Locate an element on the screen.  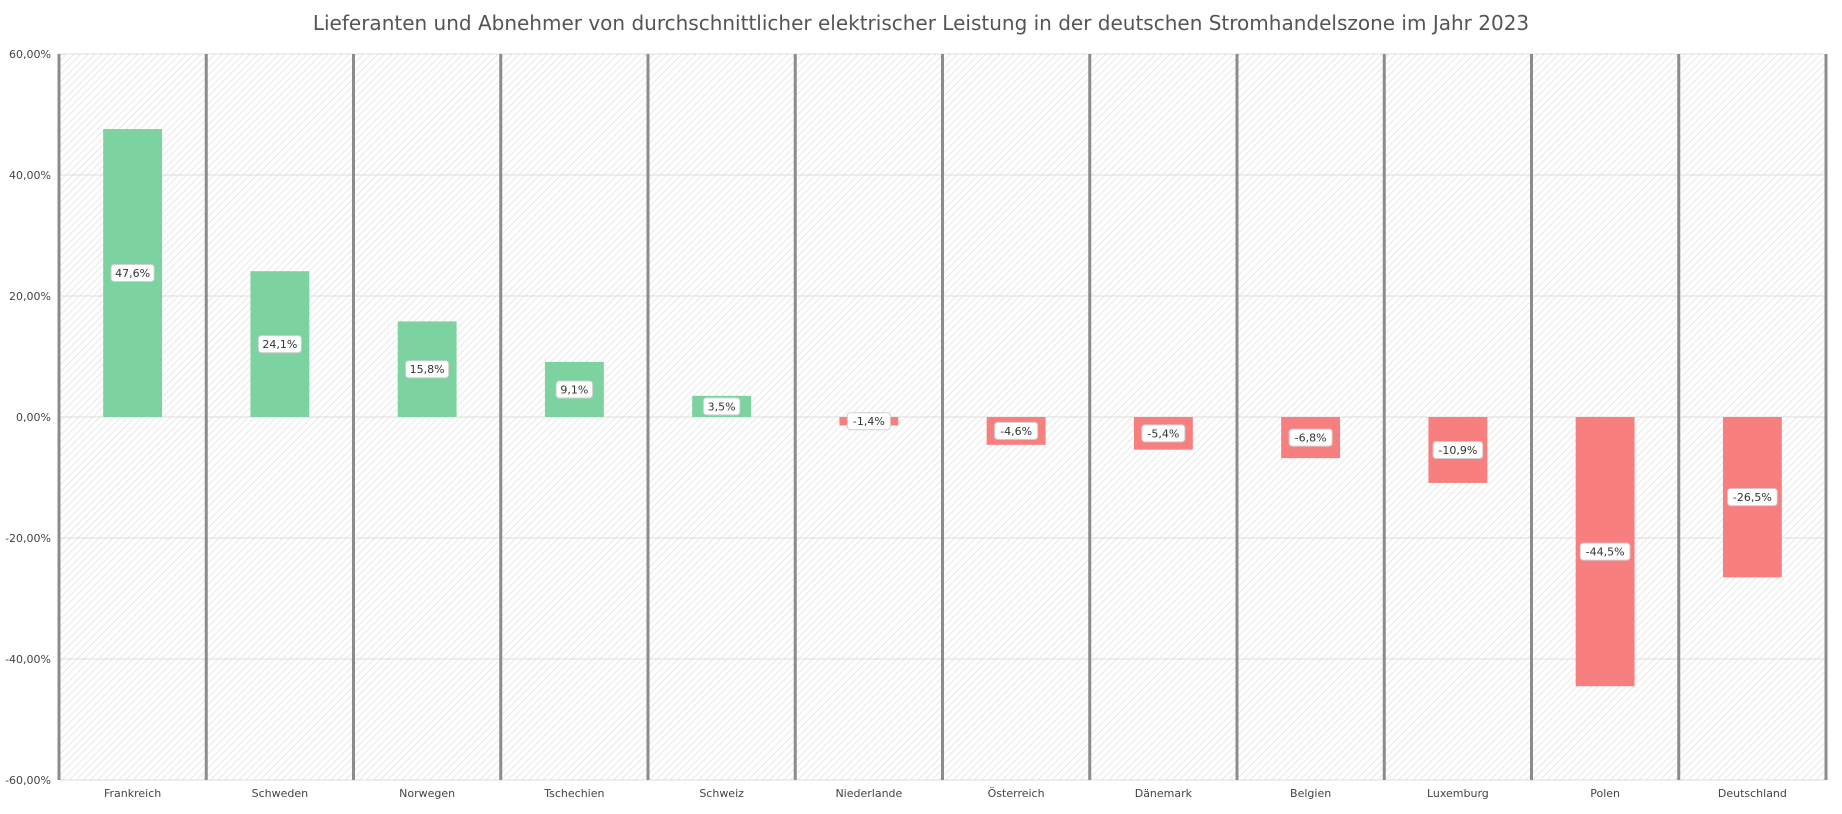
data-label: 47,6% is located at coordinates (132, 273).